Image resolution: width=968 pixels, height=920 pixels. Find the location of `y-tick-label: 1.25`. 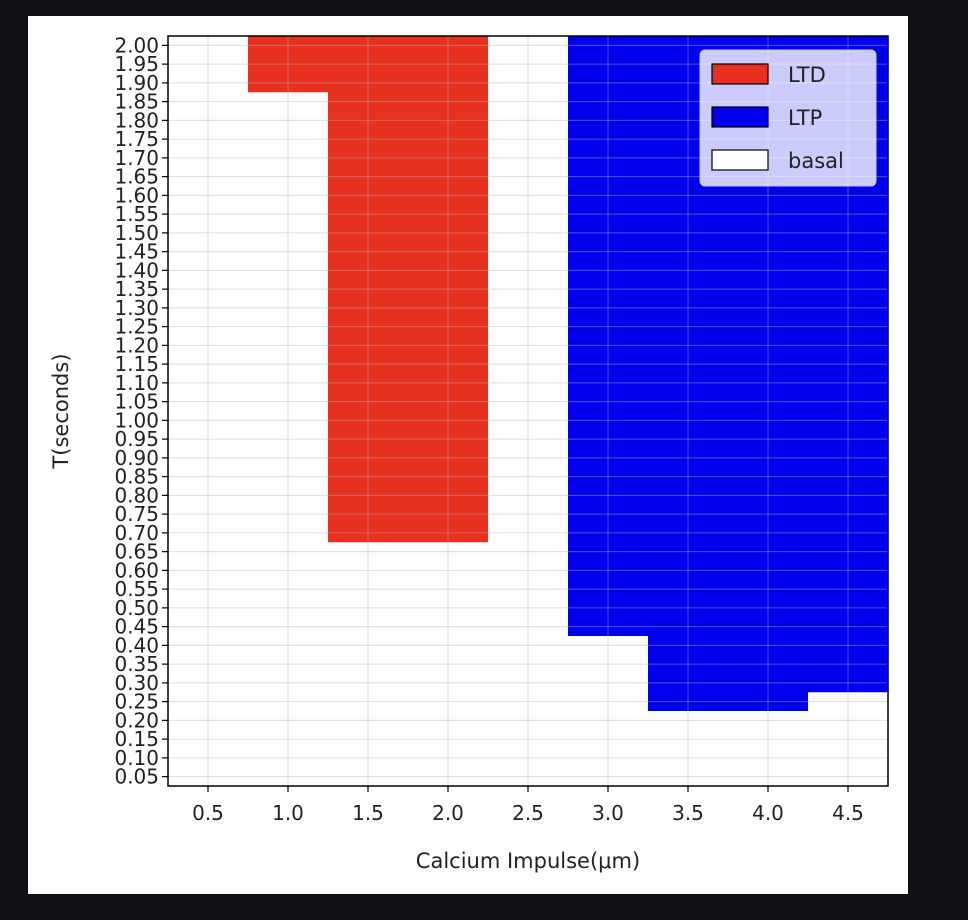

y-tick-label: 1.25 is located at coordinates (136, 327).